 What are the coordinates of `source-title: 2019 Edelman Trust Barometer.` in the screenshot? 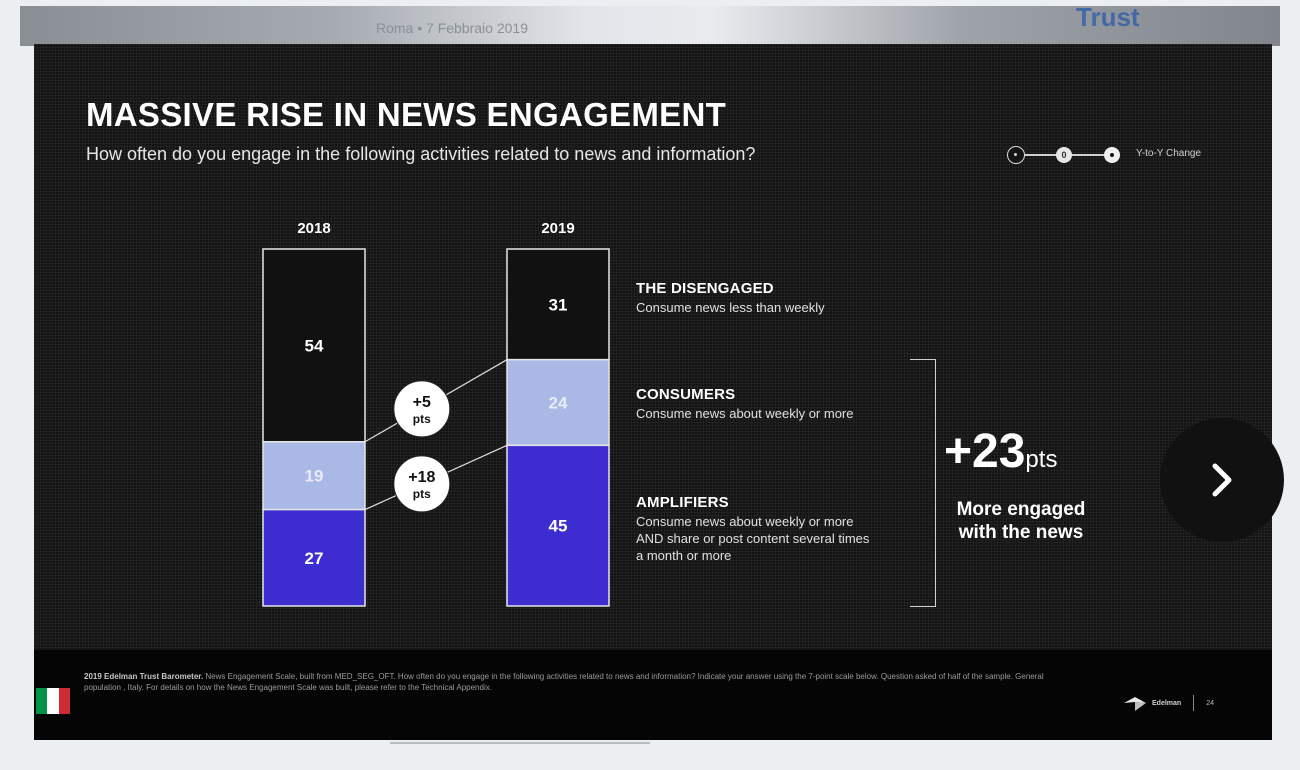 It's located at (144, 676).